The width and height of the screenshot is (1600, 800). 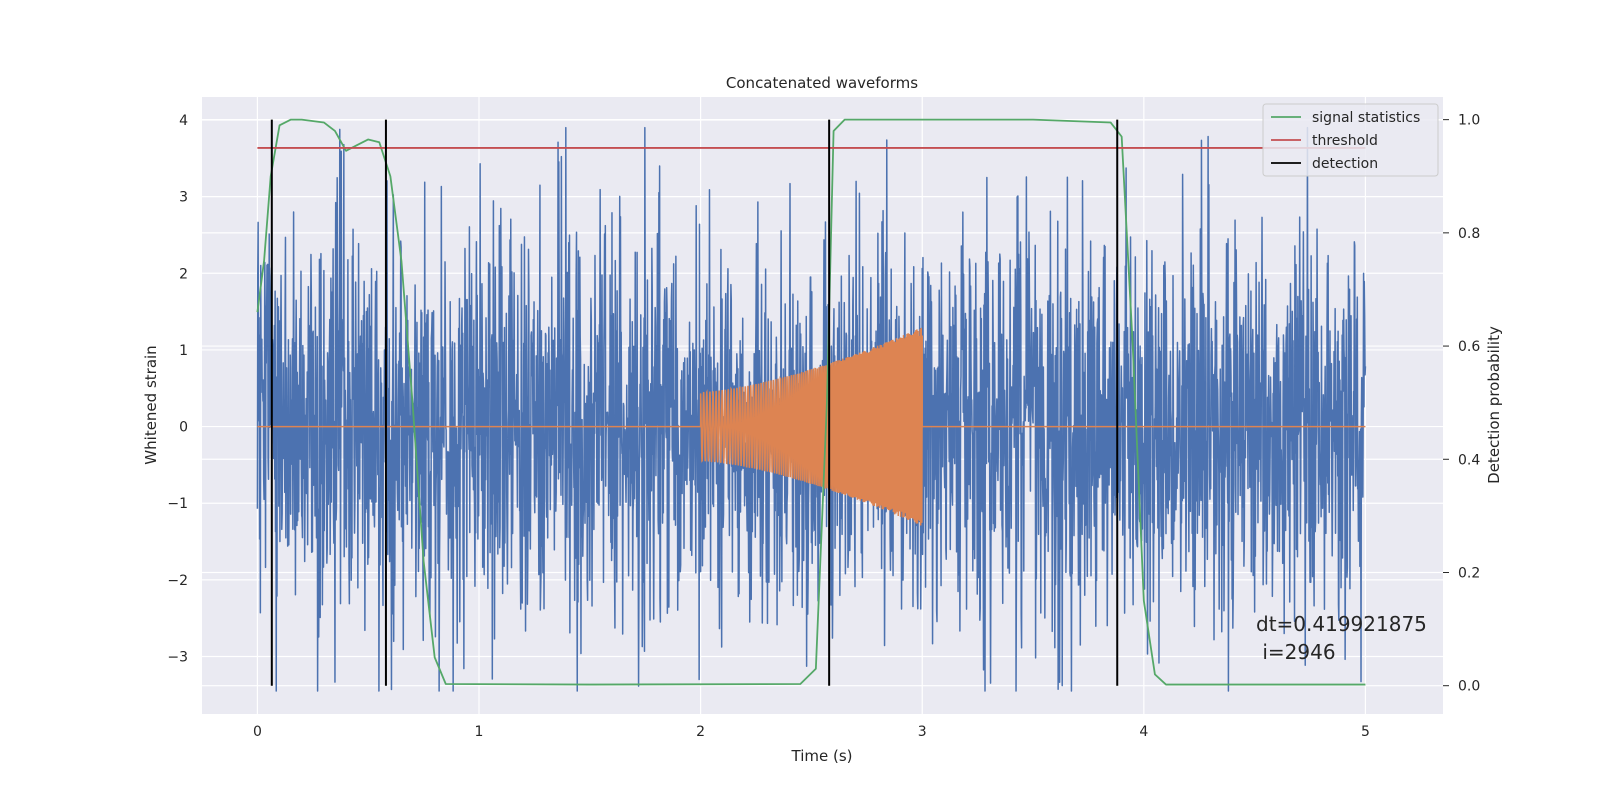 I want to click on x-tick-label: 1, so click(x=479, y=732).